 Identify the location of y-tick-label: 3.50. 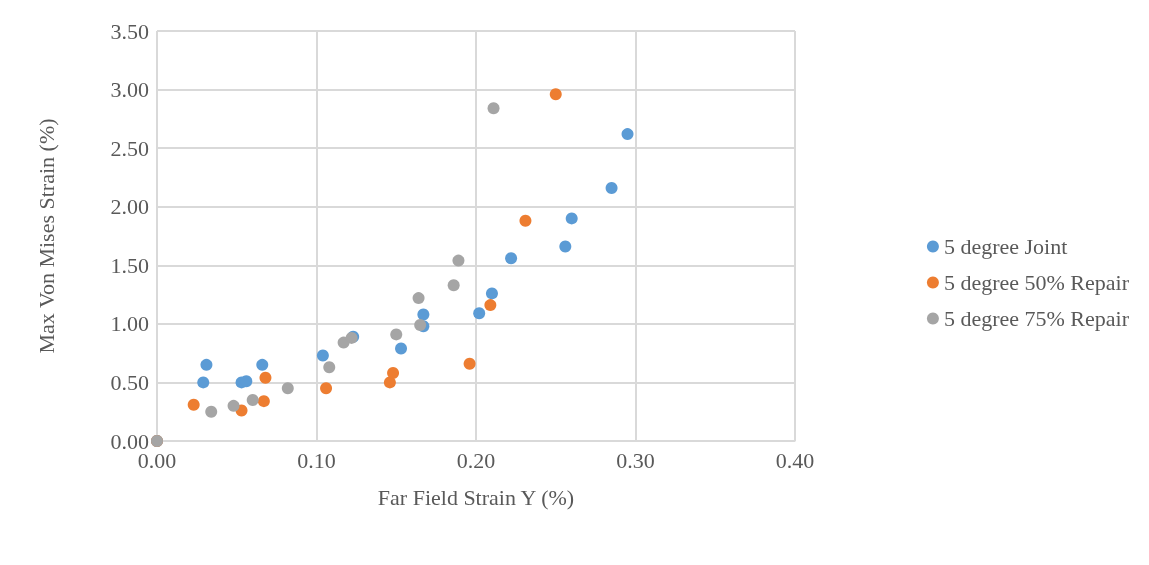
(129, 31).